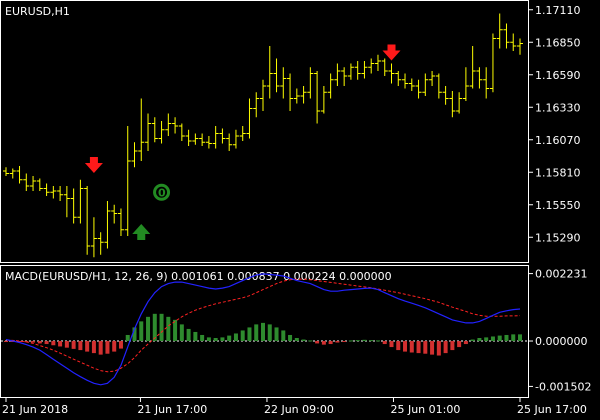 The image size is (600, 420). What do you see at coordinates (299, 409) in the screenshot?
I see `time-tick-label: 22 Jun 09:00` at bounding box center [299, 409].